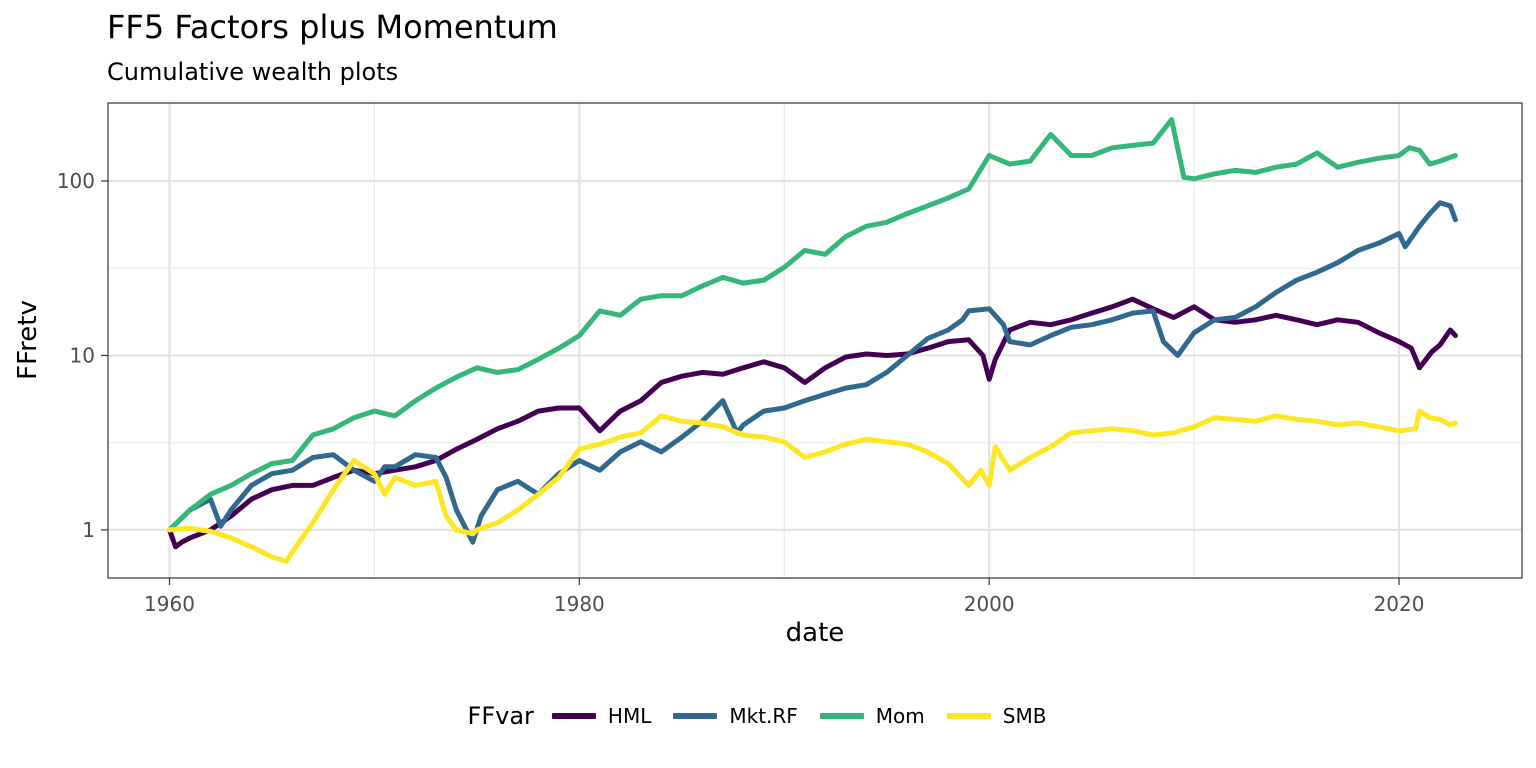 The height and width of the screenshot is (768, 1536). Describe the element at coordinates (810, 716) in the screenshot. I see `legend-items: HML Mkt.RF Mom SMB` at that location.